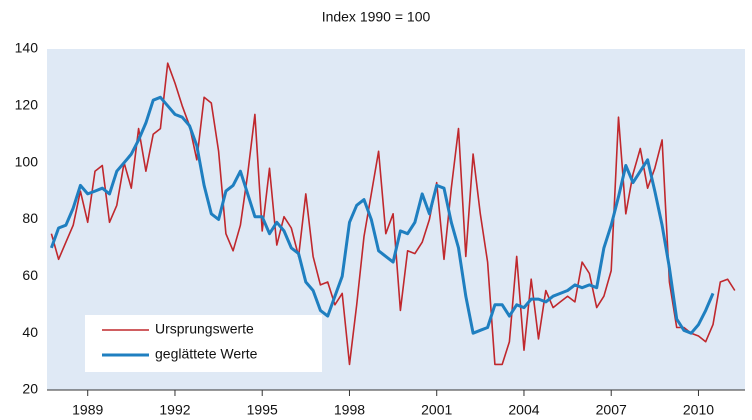 The height and width of the screenshot is (420, 752). I want to click on y-tick-label: 80, so click(30, 218).